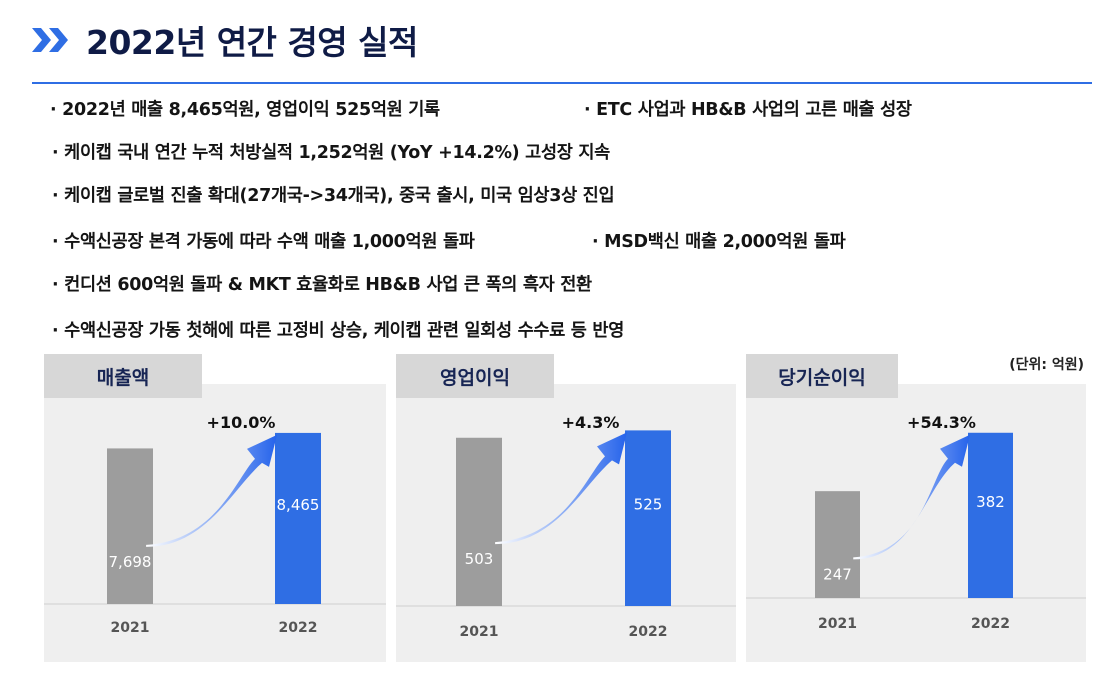 The width and height of the screenshot is (1106, 674). I want to click on operating-profit-value-label-2022: 525, so click(648, 504).